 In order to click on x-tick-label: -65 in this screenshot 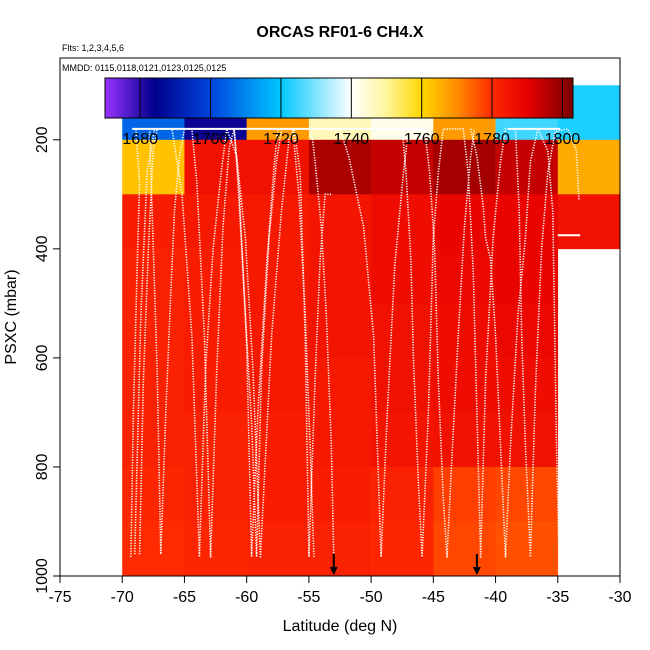, I will do `click(184, 597)`.